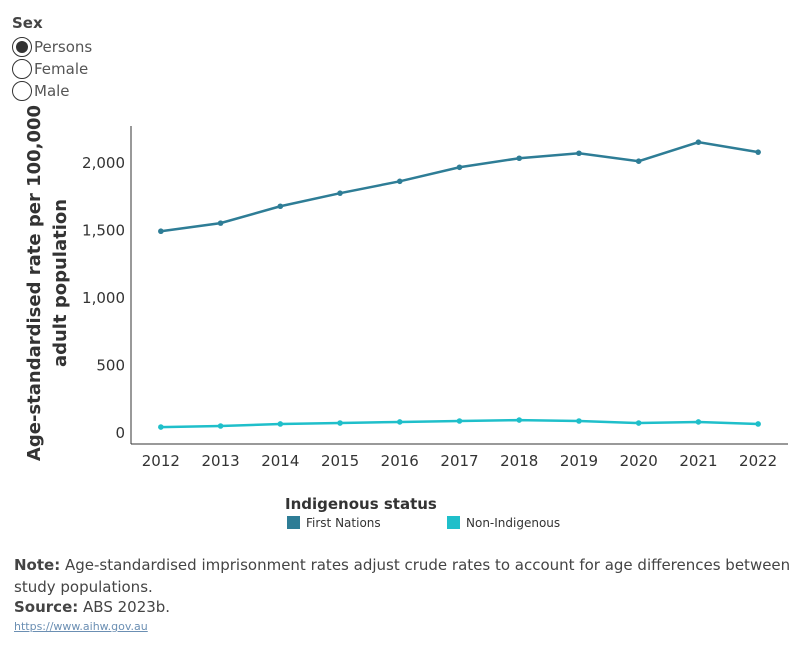  Describe the element at coordinates (639, 461) in the screenshot. I see `x-tick-label: 2020` at that location.